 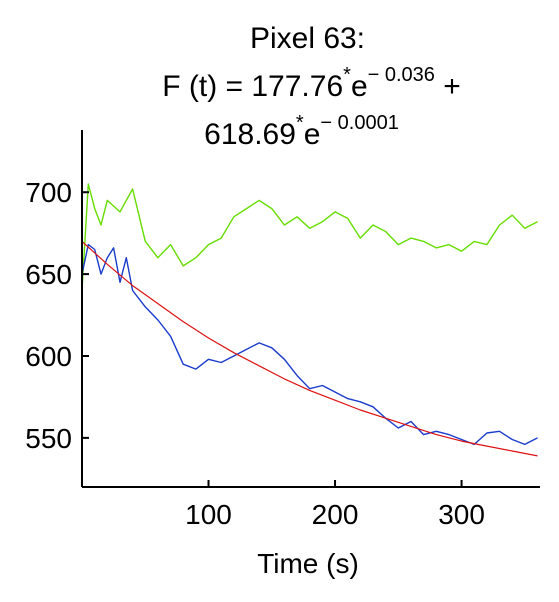 I want to click on x-tick-label: 300, so click(x=461, y=514).